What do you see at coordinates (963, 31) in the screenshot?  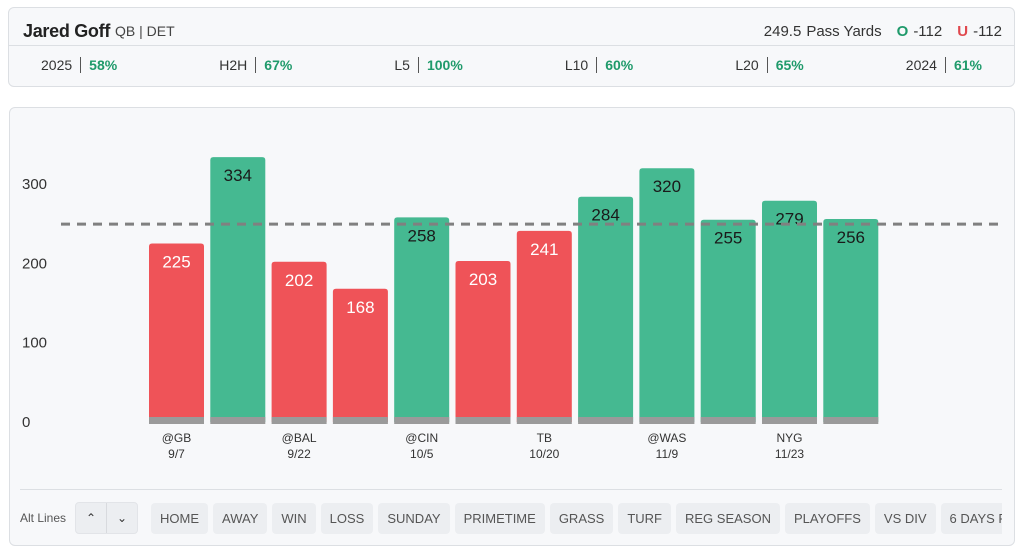 I see `under-label: U` at bounding box center [963, 31].